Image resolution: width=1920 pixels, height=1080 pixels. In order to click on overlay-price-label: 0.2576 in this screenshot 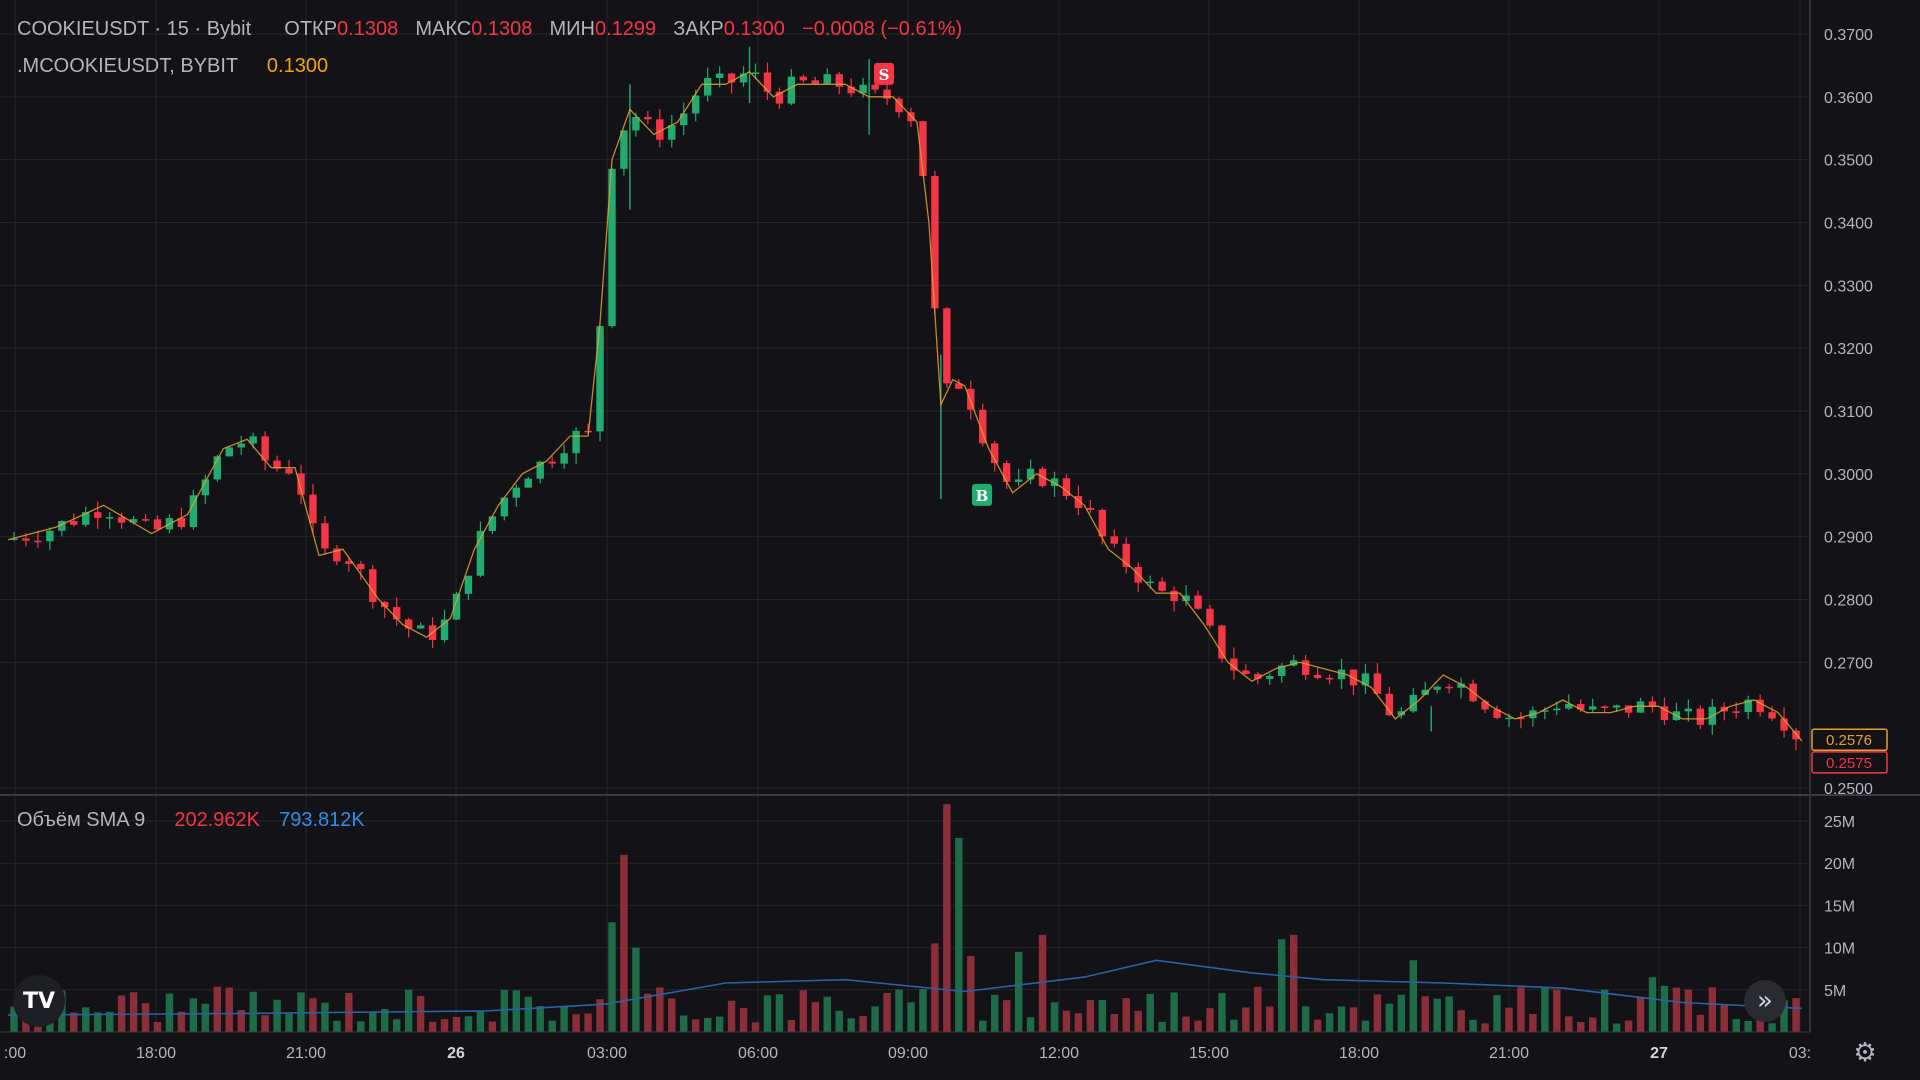, I will do `click(1849, 740)`.